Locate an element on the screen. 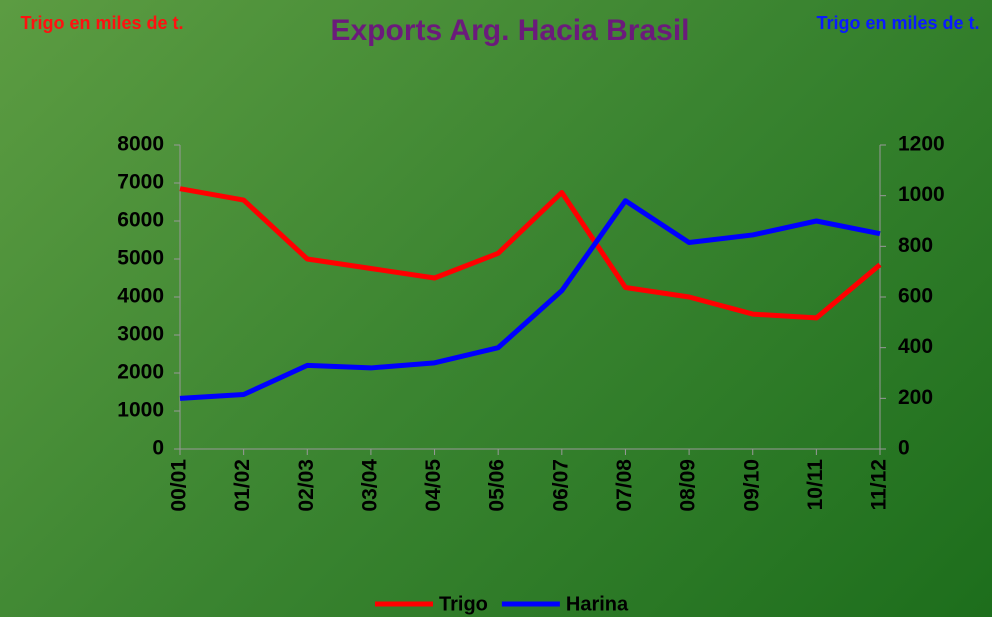 This screenshot has height=617, width=992. y-tick-label: 0 is located at coordinates (158, 448).